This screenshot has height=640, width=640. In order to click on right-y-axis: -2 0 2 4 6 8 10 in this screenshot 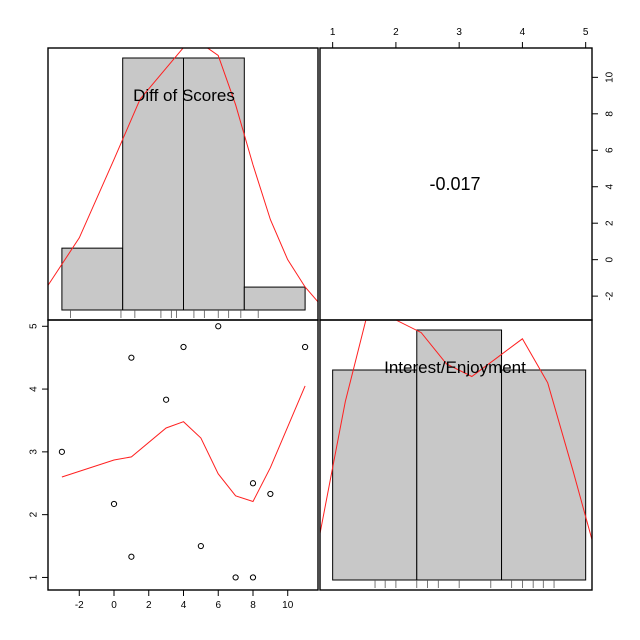, I will do `click(603, 186)`.